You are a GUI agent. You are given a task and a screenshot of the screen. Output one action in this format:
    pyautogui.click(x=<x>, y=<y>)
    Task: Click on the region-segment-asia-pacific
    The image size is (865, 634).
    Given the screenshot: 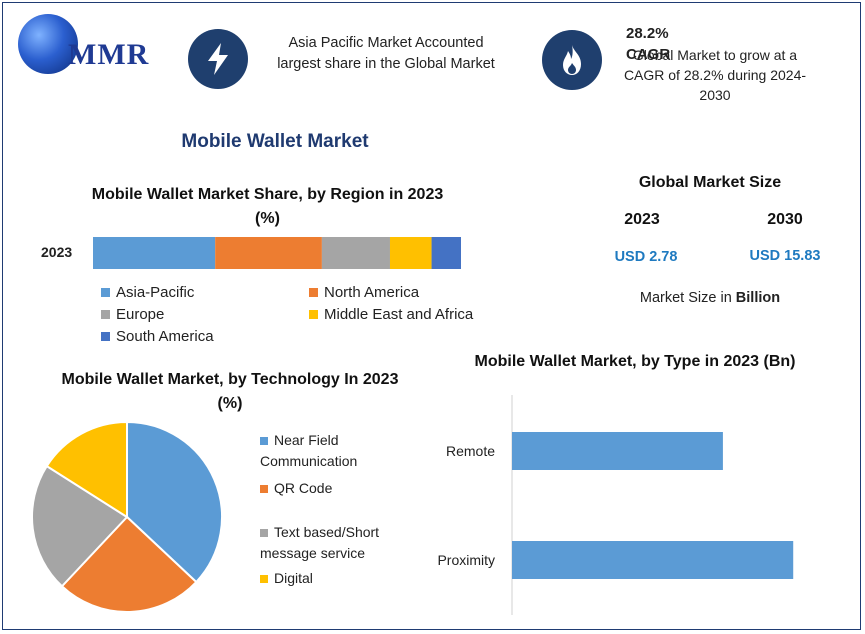 What is the action you would take?
    pyautogui.click(x=154, y=253)
    